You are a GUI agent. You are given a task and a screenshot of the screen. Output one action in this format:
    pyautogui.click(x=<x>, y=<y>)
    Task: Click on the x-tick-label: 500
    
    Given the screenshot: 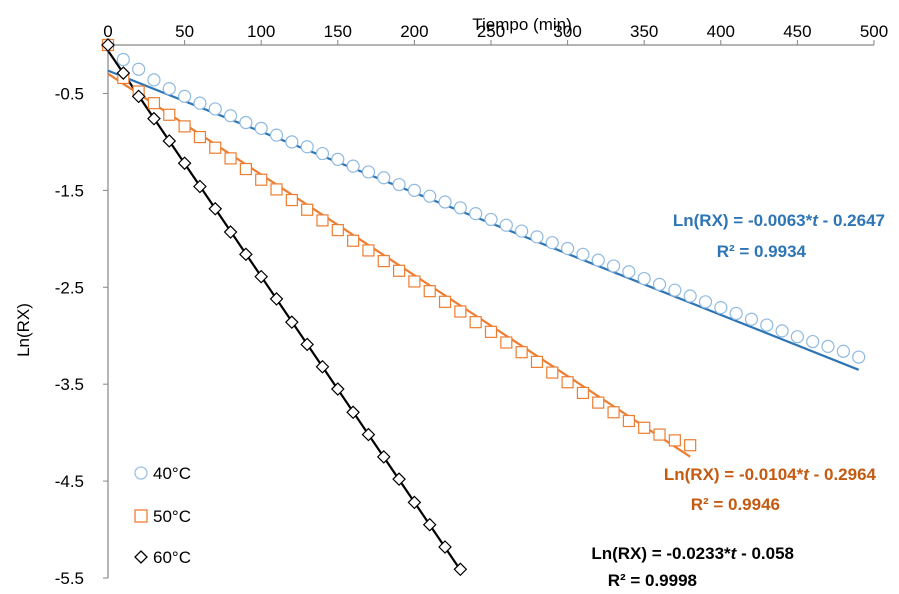 What is the action you would take?
    pyautogui.click(x=874, y=31)
    